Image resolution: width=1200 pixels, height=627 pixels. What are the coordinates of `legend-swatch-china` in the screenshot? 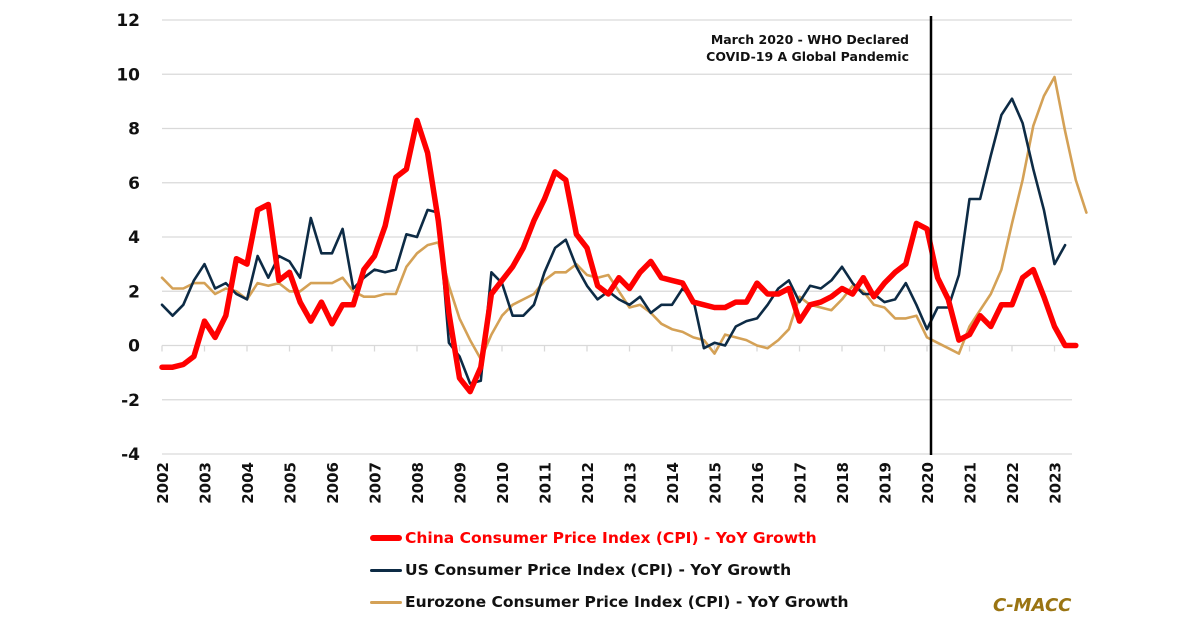 It's located at (386, 538).